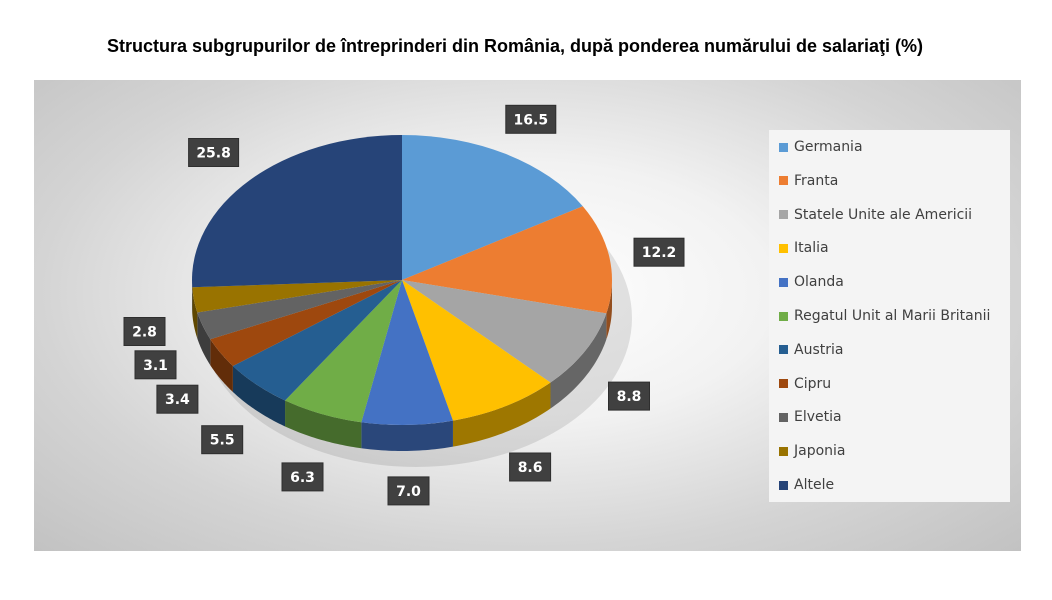 This screenshot has height=600, width=1052. I want to click on legend-item-elvetia: Elvetia, so click(810, 417).